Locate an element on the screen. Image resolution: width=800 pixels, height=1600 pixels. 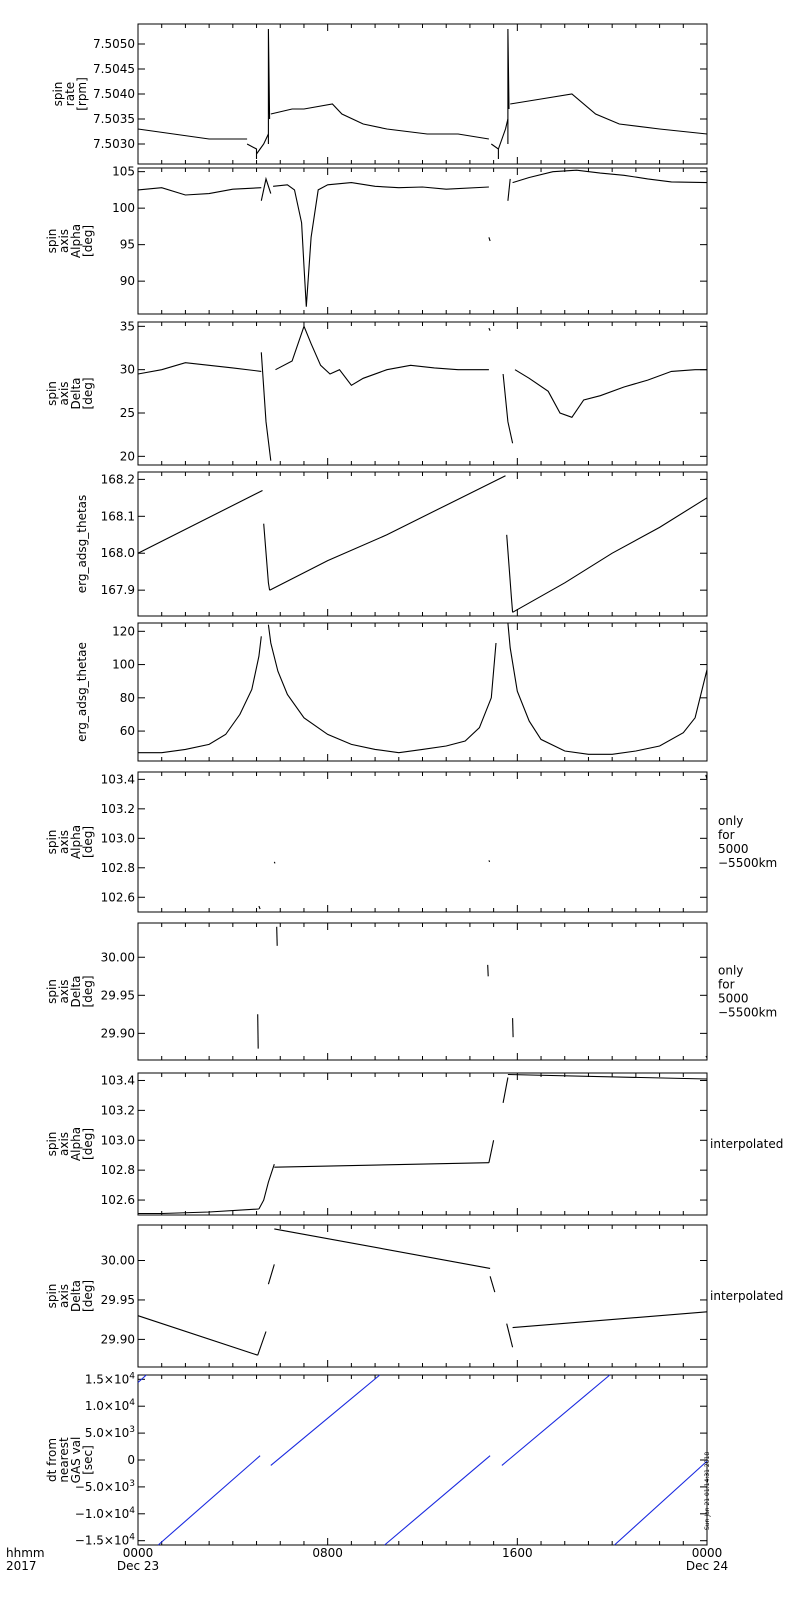
x-tick-label: 1600 is located at coordinates (517, 1553).